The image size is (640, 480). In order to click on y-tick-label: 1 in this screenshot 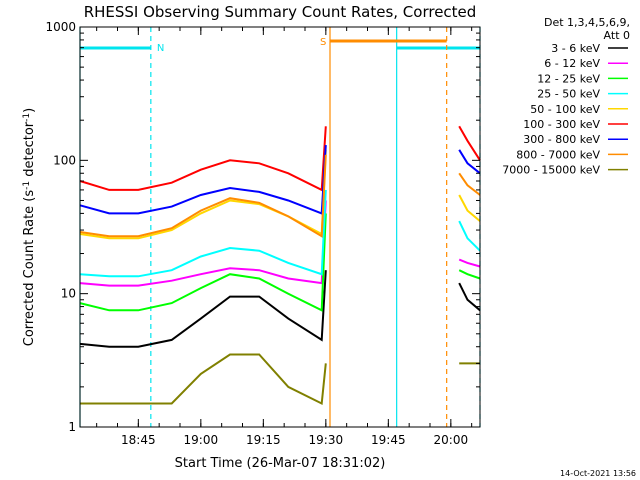, I will do `click(72, 427)`.